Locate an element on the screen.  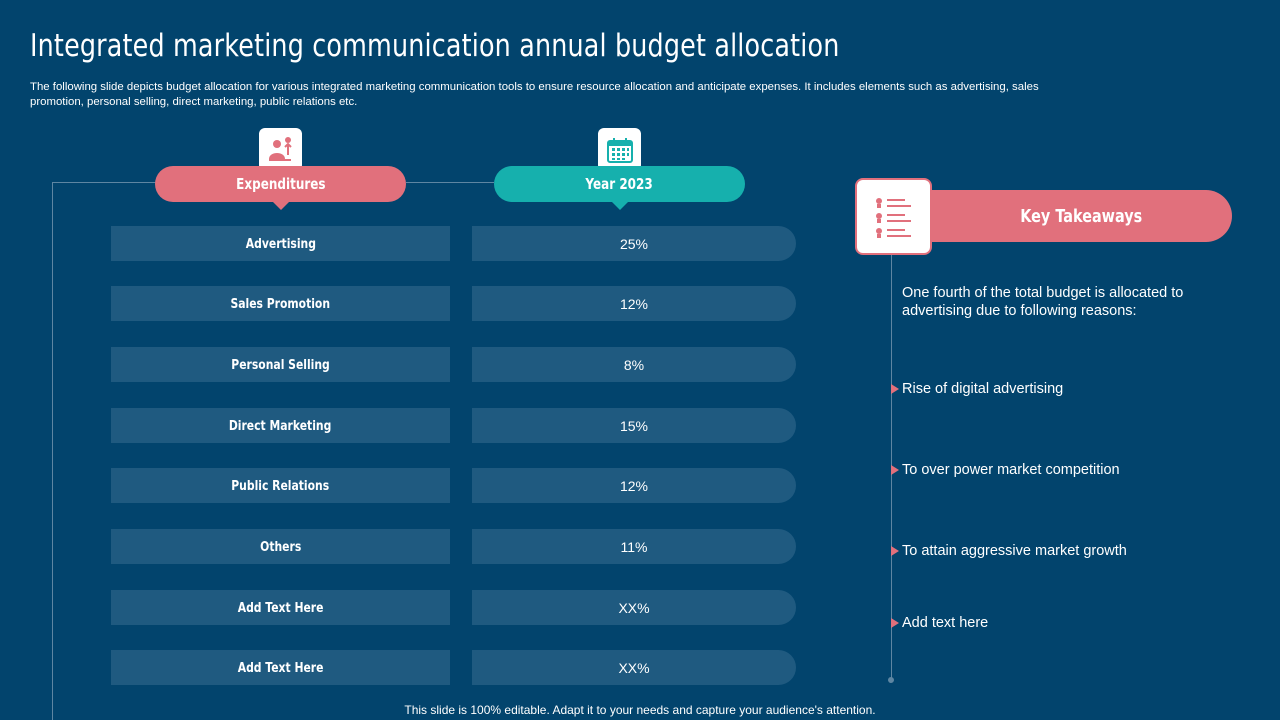
row-label-text: Personal Selling is located at coordinates (280, 364).